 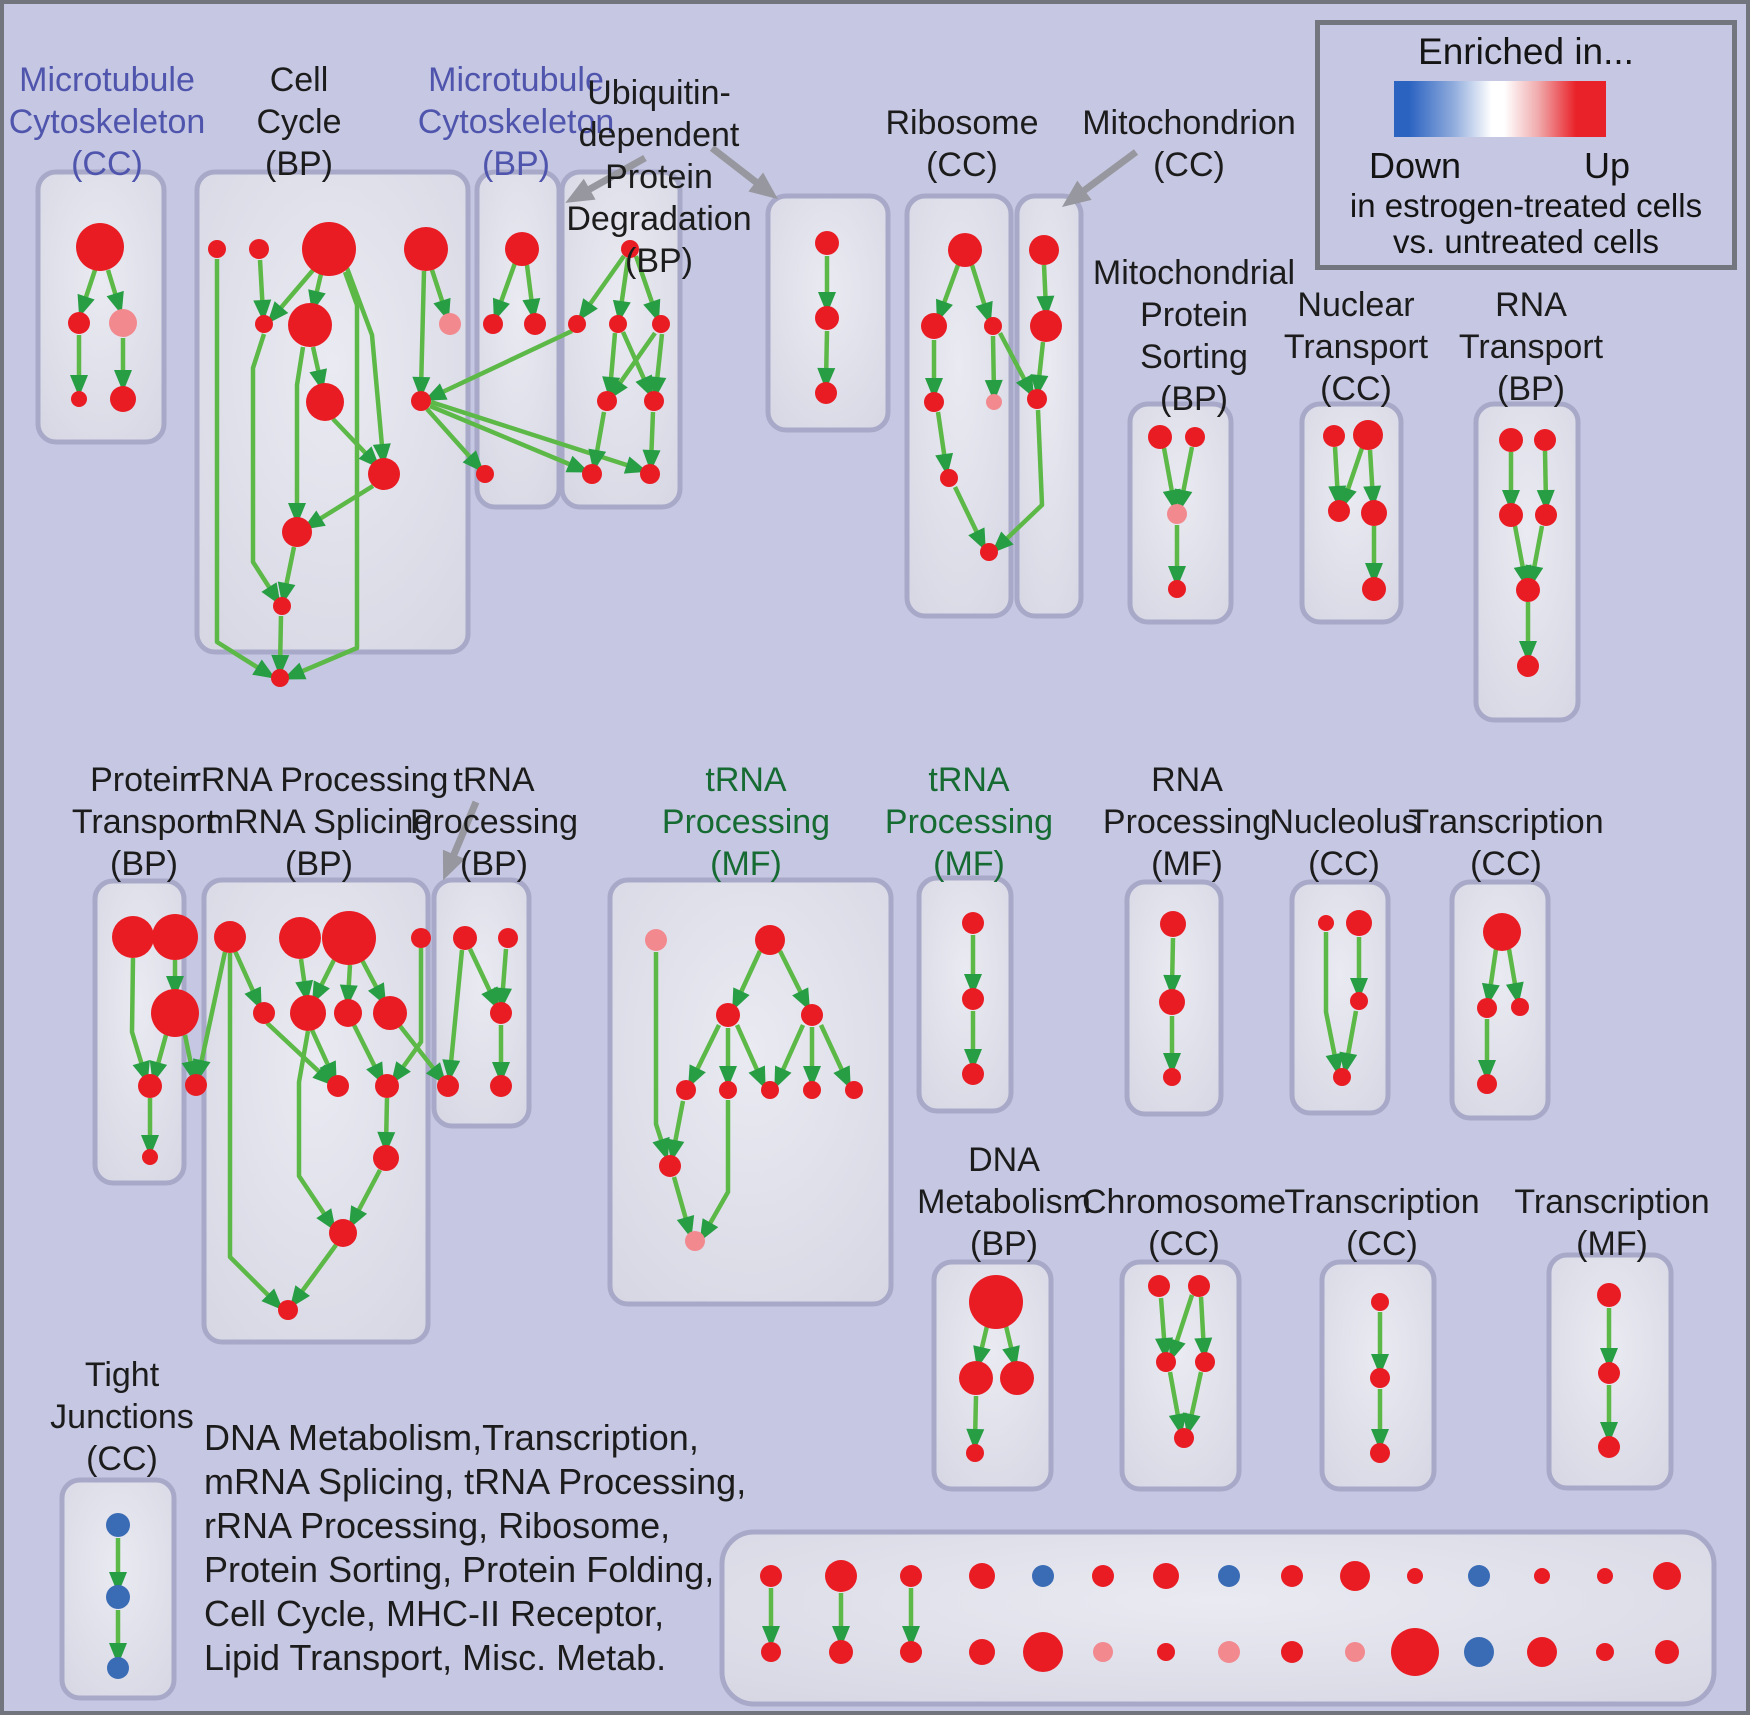 I want to click on label-pointer-arrow, so click(x=1100, y=178).